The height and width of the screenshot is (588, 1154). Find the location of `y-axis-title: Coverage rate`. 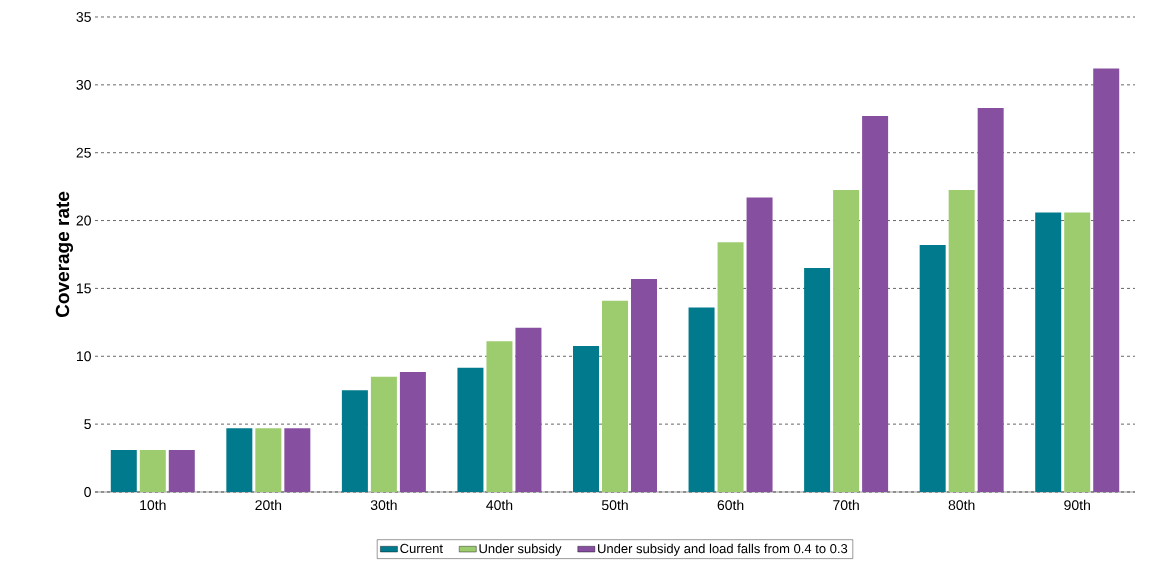

y-axis-title: Coverage rate is located at coordinates (64, 254).